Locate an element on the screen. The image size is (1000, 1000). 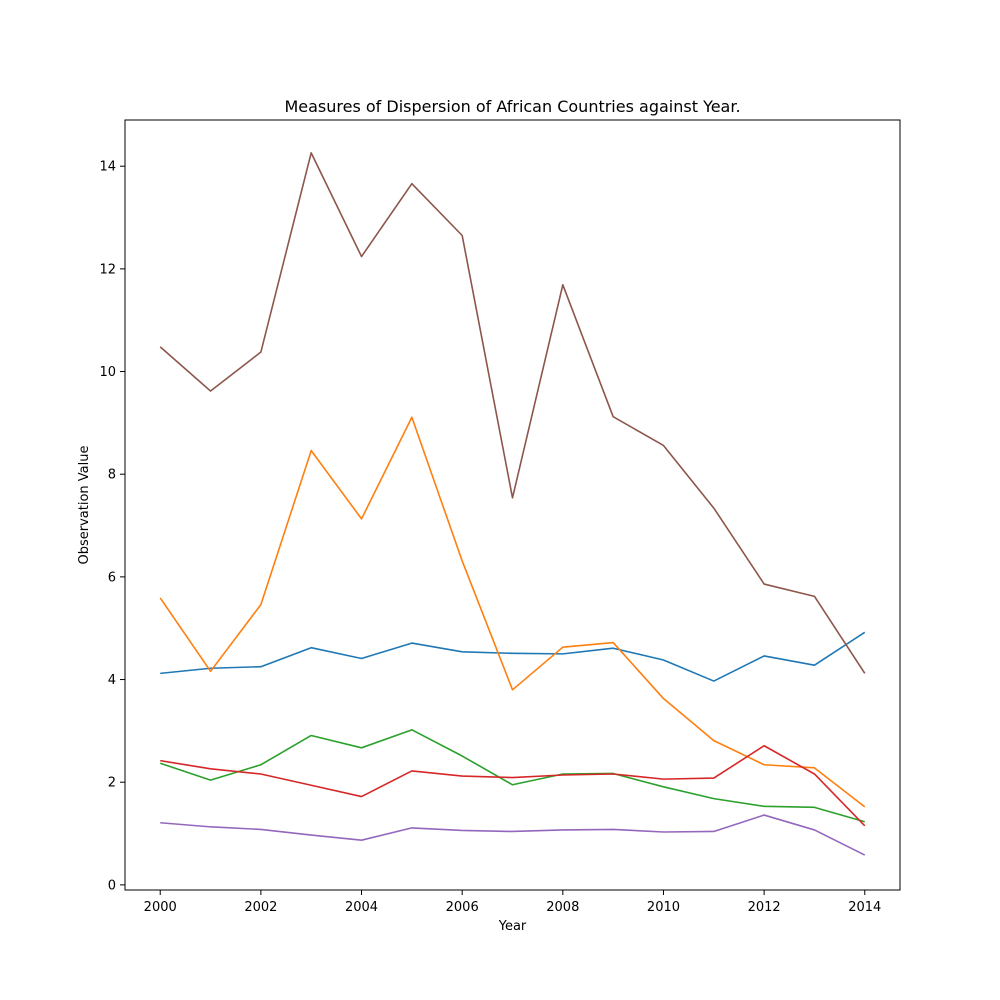
x-tick-label: 2006 is located at coordinates (462, 907).